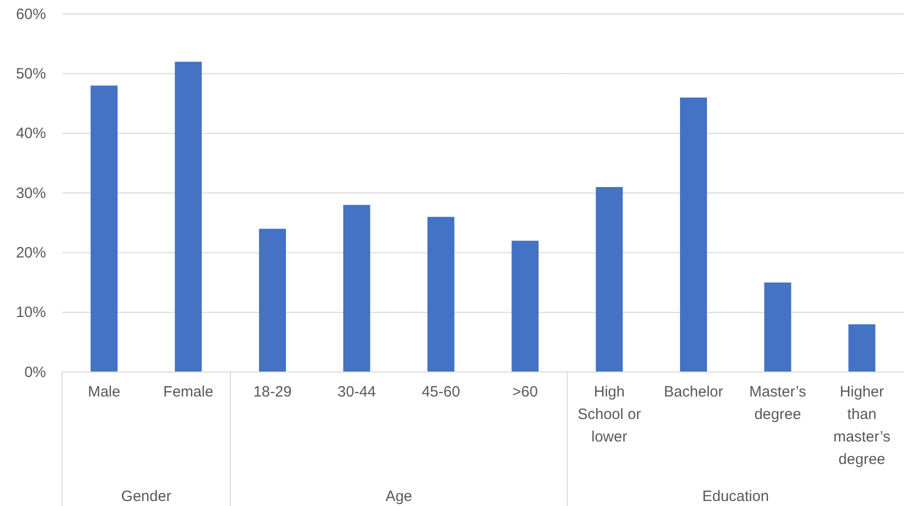 This screenshot has width=911, height=506. What do you see at coordinates (35, 372) in the screenshot?
I see `y-tick-label: 0%` at bounding box center [35, 372].